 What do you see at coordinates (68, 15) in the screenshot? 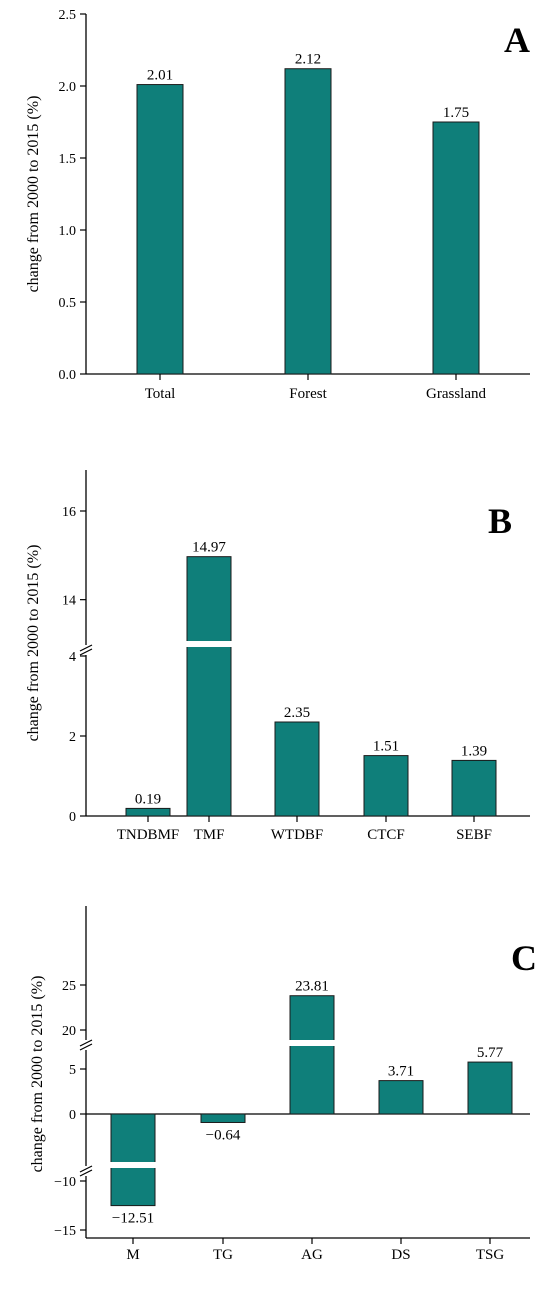
I see `y-tick-label-a: 2.5` at bounding box center [68, 15].